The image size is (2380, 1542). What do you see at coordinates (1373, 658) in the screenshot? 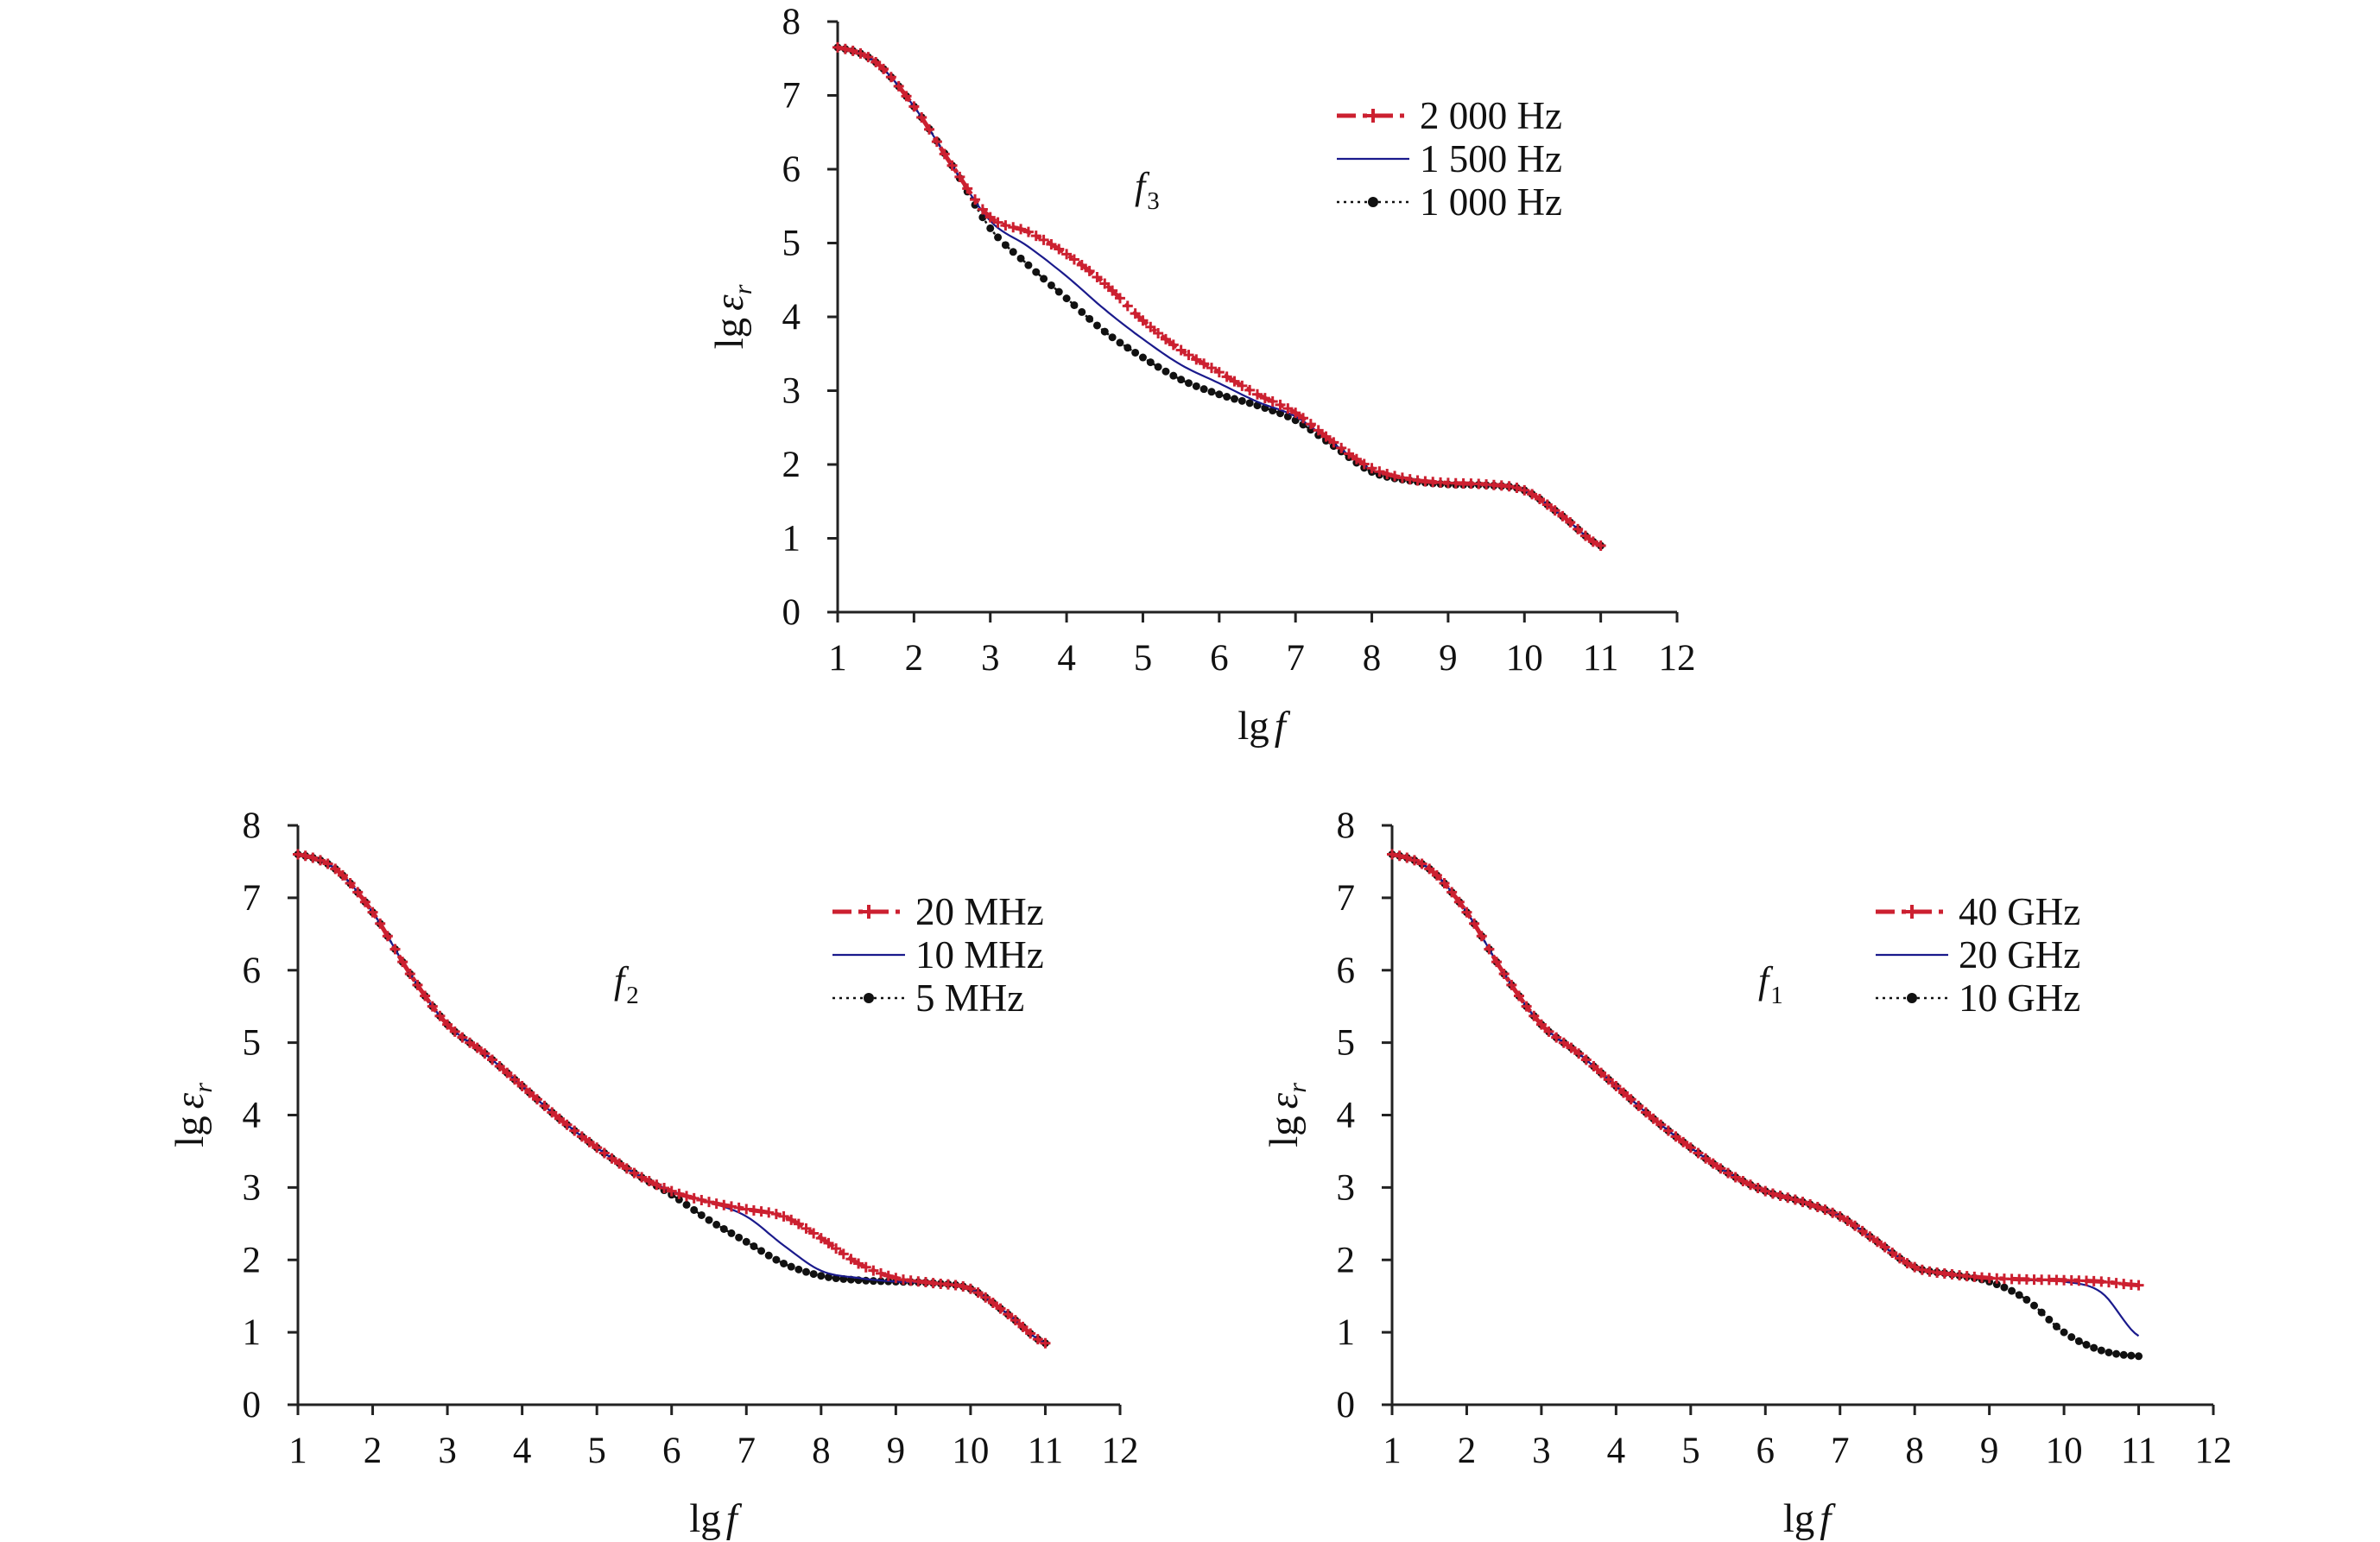
I see `x-tick-label: 8` at bounding box center [1373, 658].